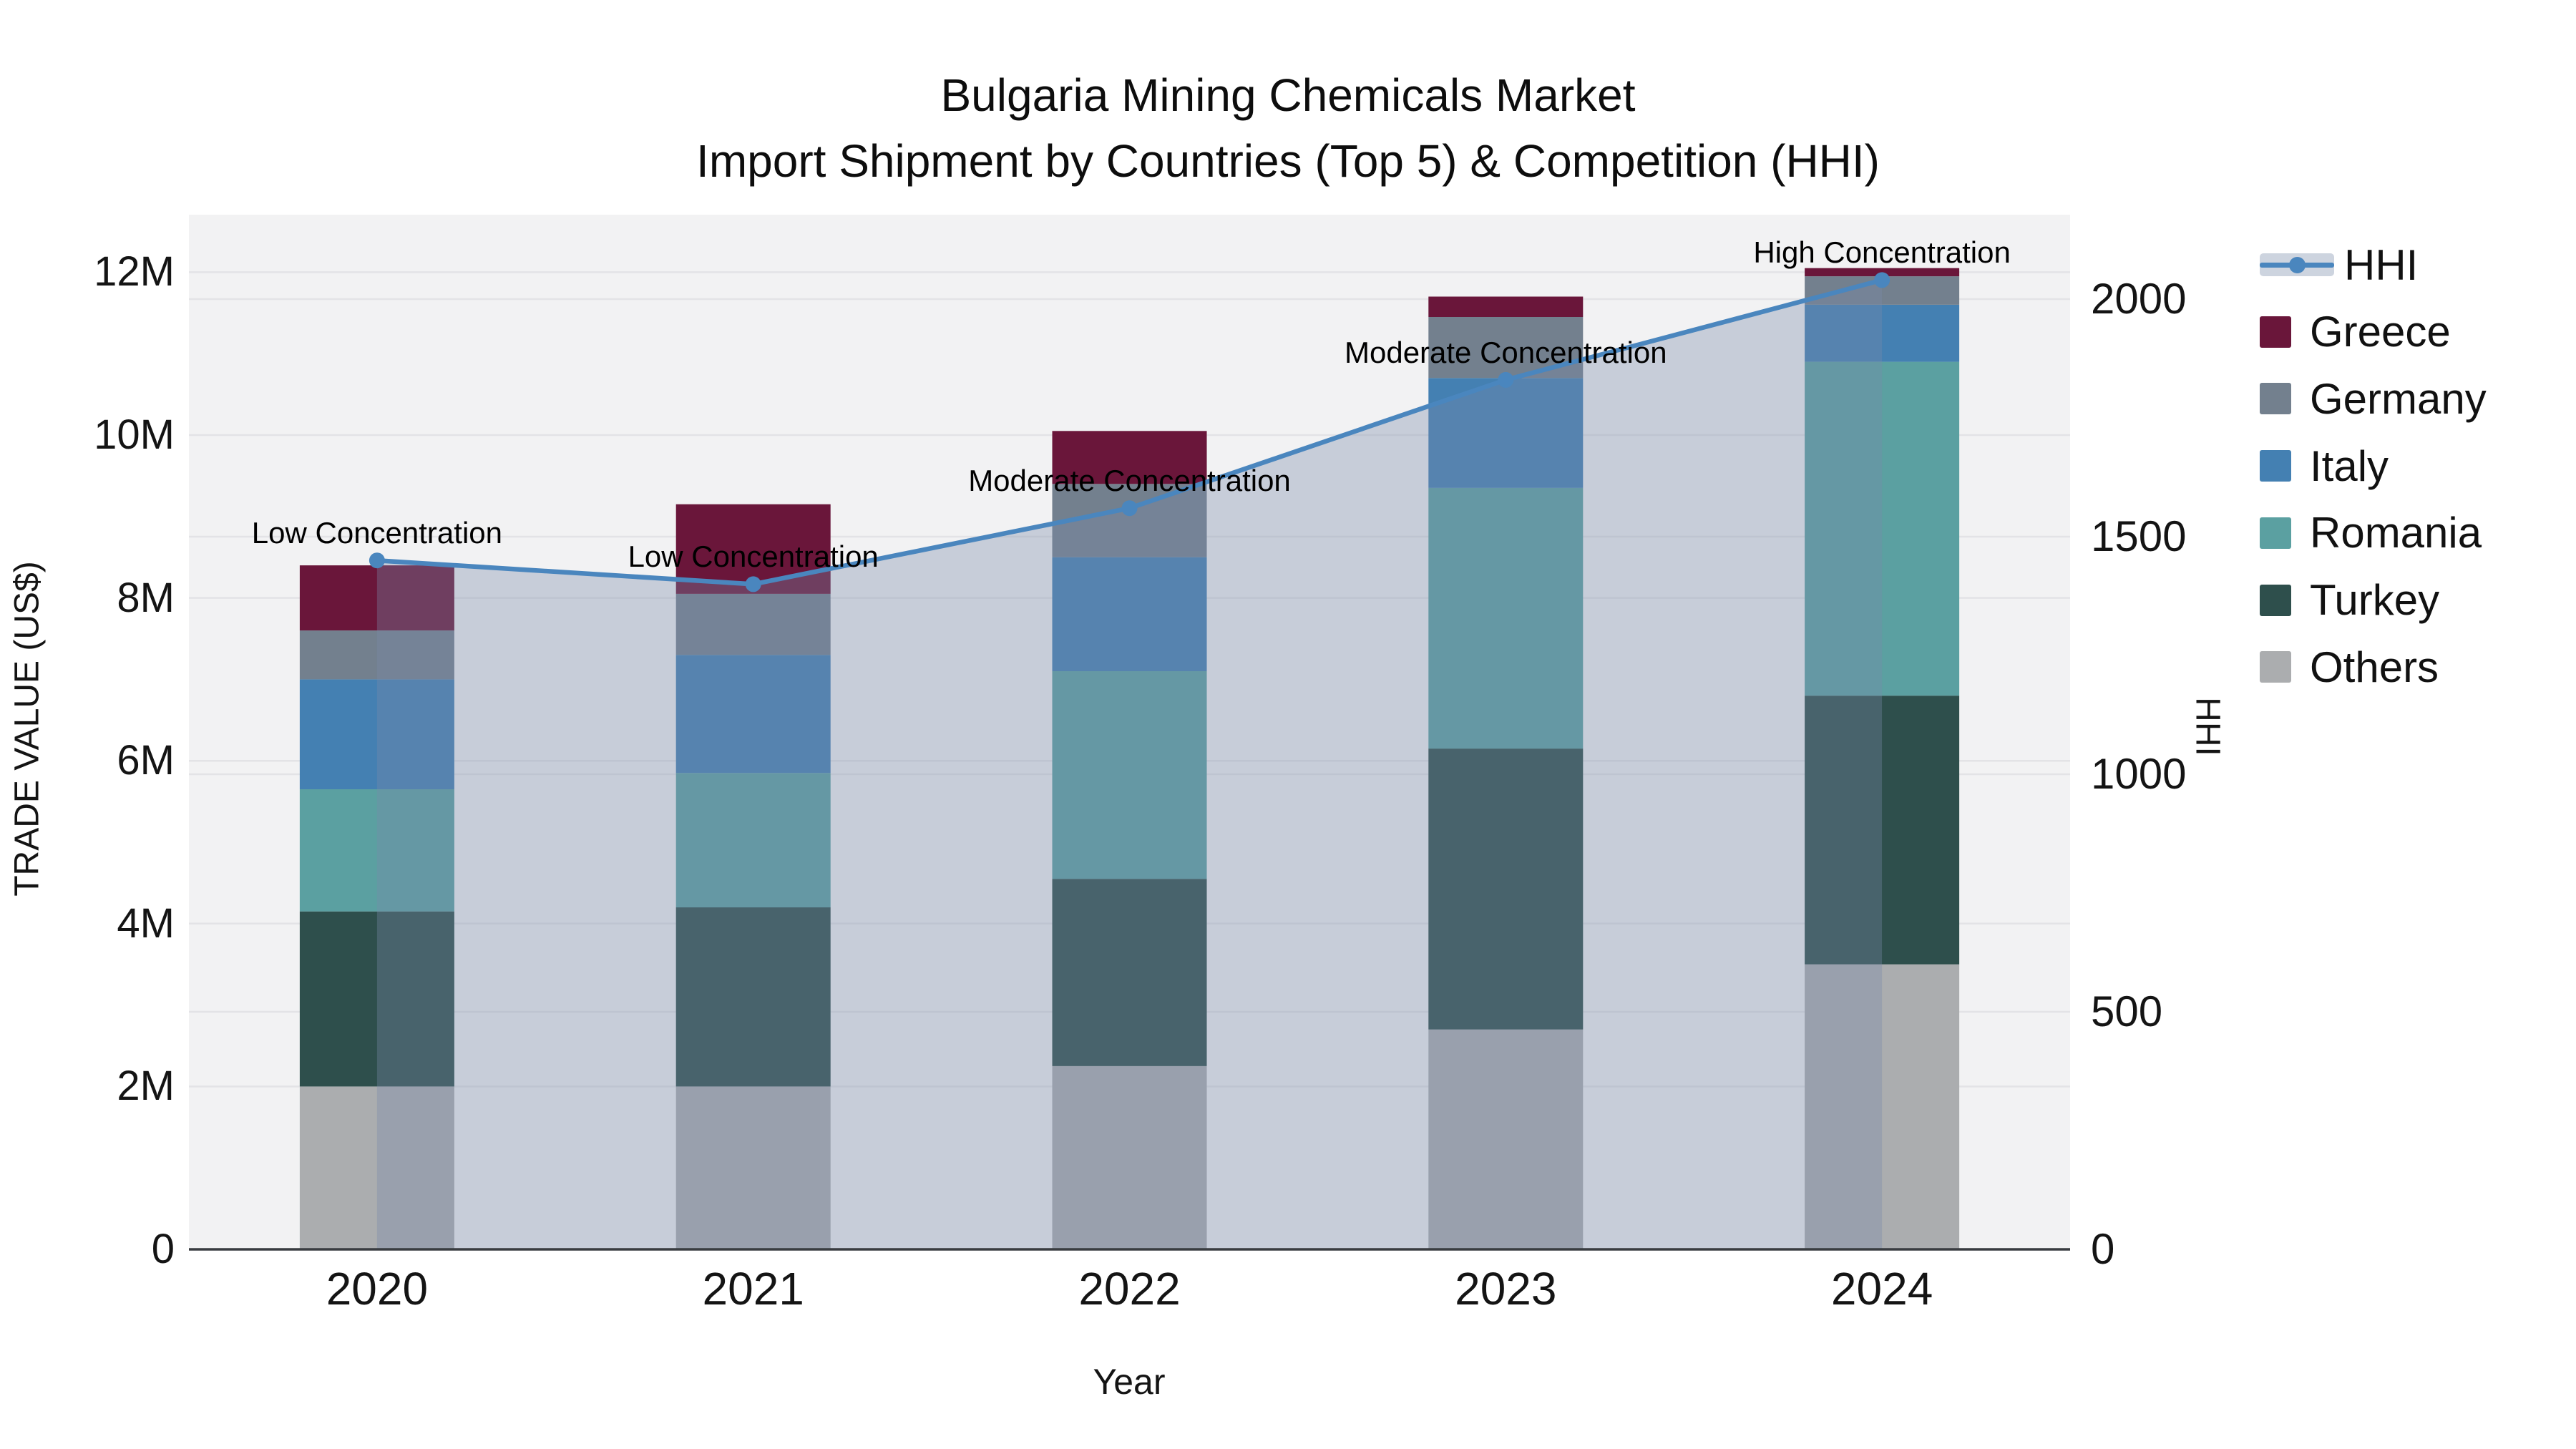 The image size is (2576, 1449). Describe the element at coordinates (146, 760) in the screenshot. I see `y-left-tick-6M: 6M` at that location.